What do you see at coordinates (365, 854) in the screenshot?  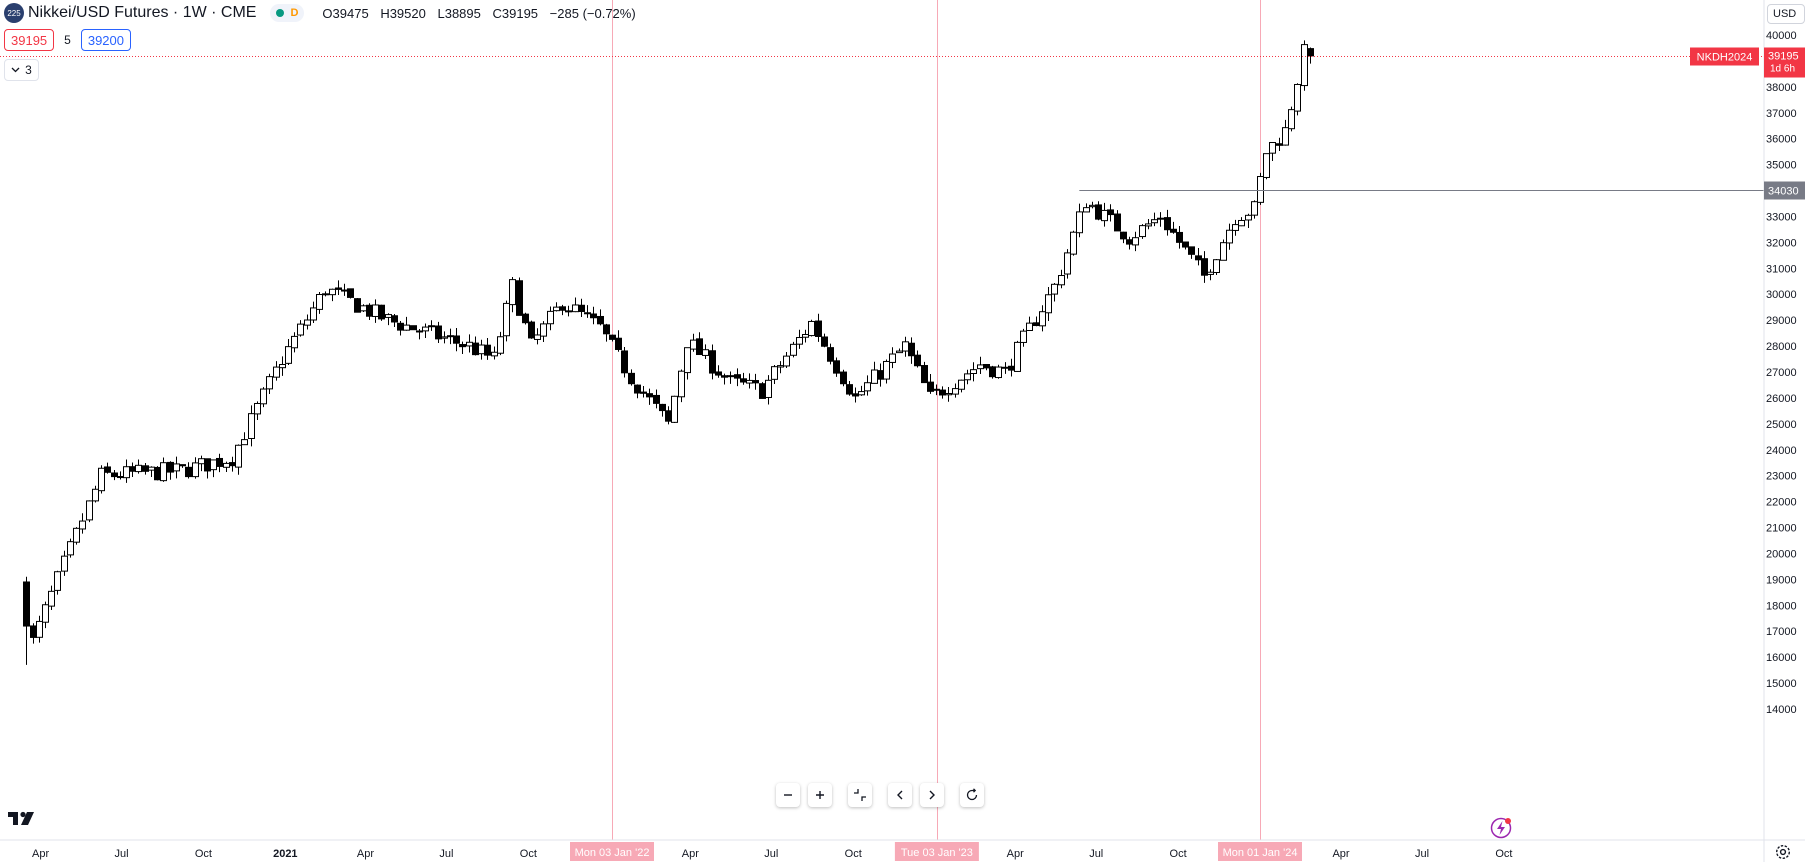 I see `time-tick-label: Apr` at bounding box center [365, 854].